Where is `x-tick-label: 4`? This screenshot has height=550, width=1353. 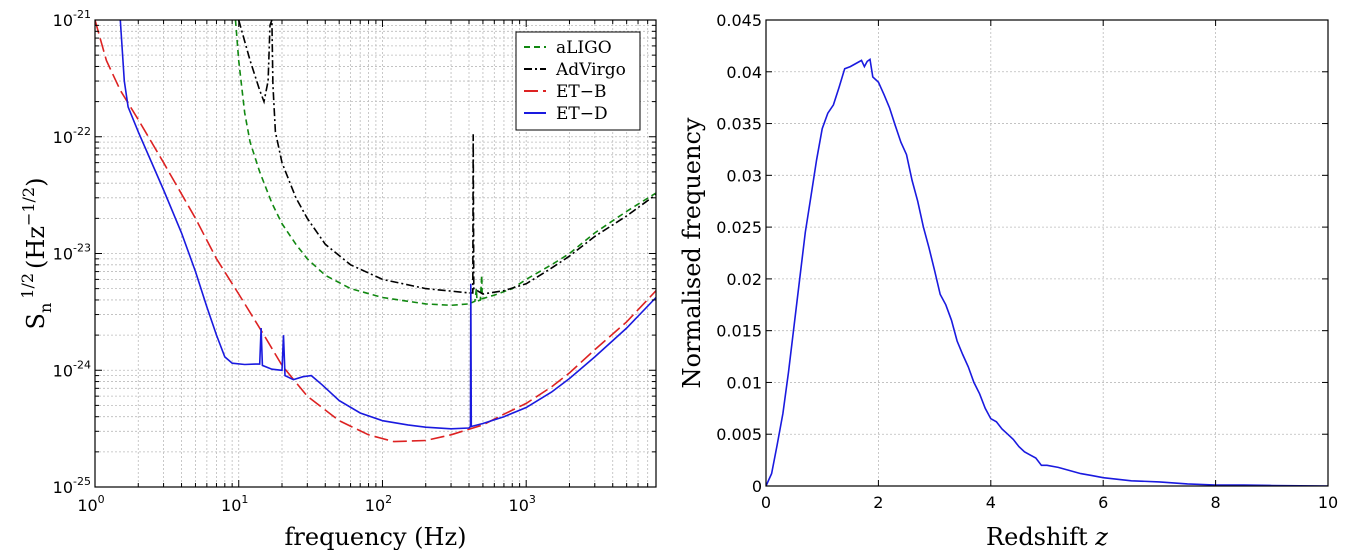 x-tick-label: 4 is located at coordinates (991, 502).